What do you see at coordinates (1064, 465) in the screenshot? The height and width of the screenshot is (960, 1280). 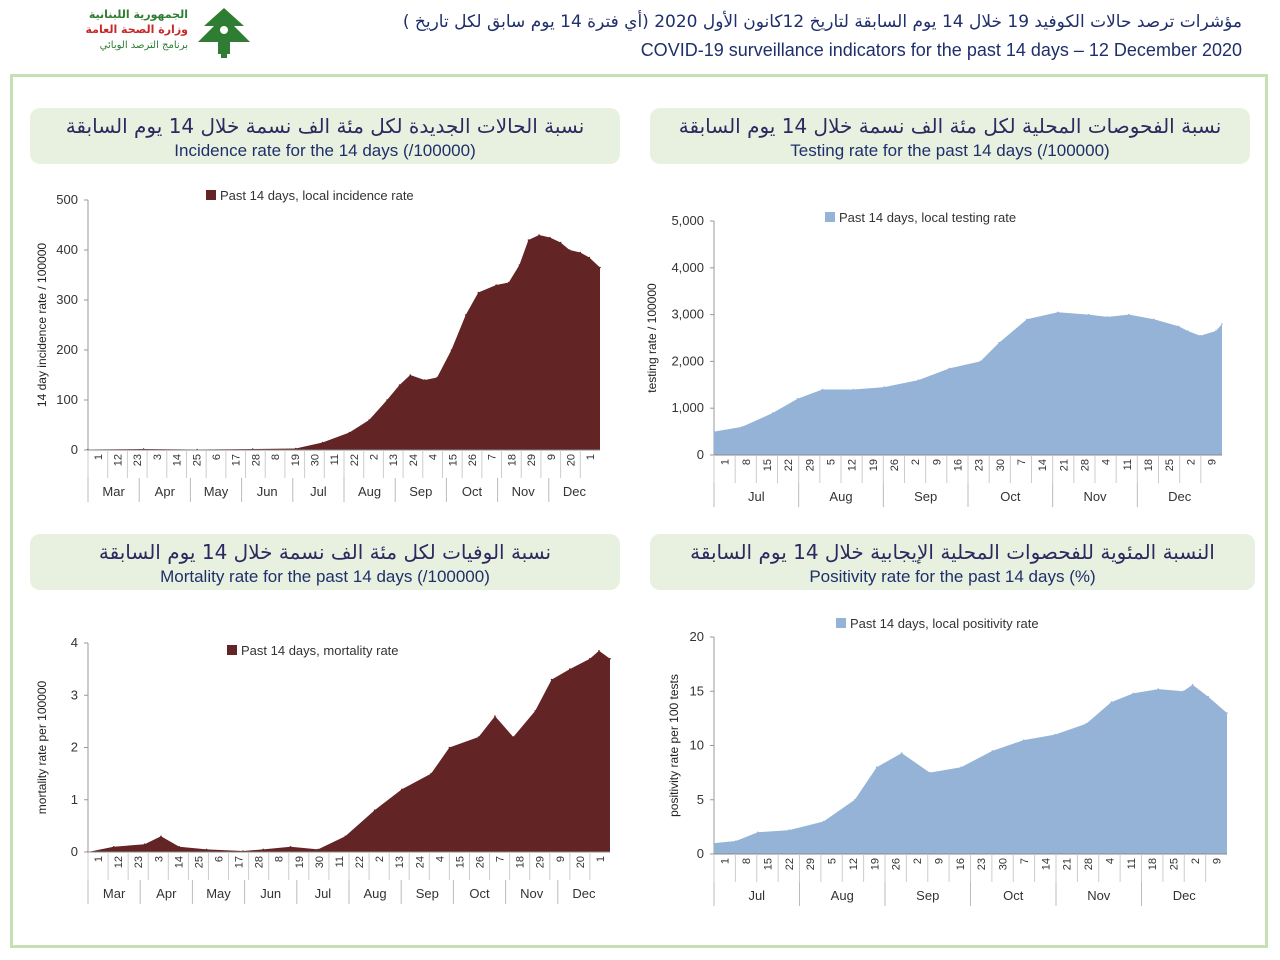 I see `x-tick-label: 21` at bounding box center [1064, 465].